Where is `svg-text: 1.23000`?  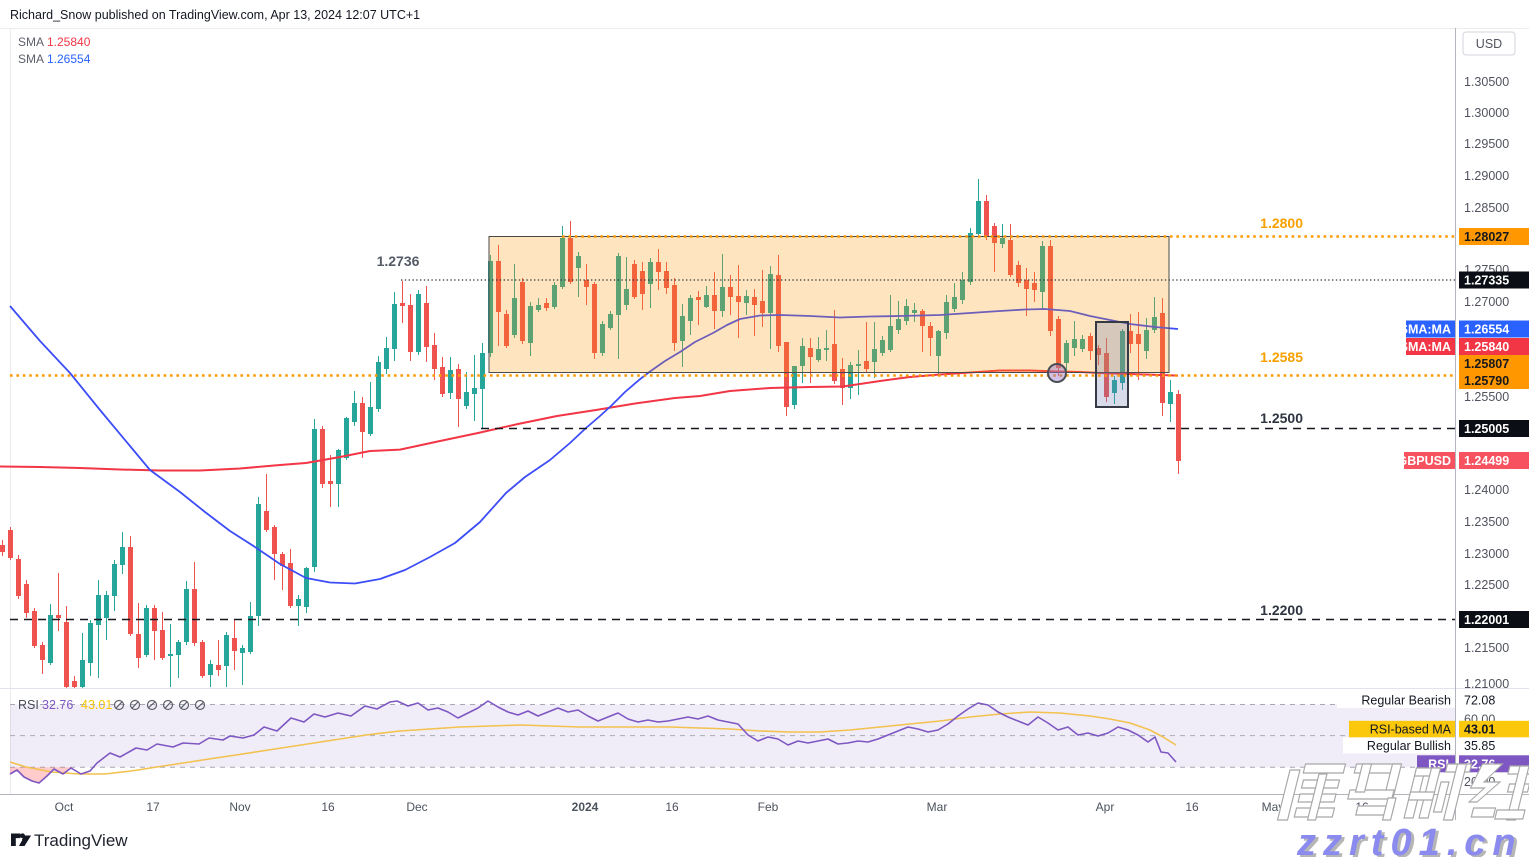 svg-text: 1.23000 is located at coordinates (1486, 554).